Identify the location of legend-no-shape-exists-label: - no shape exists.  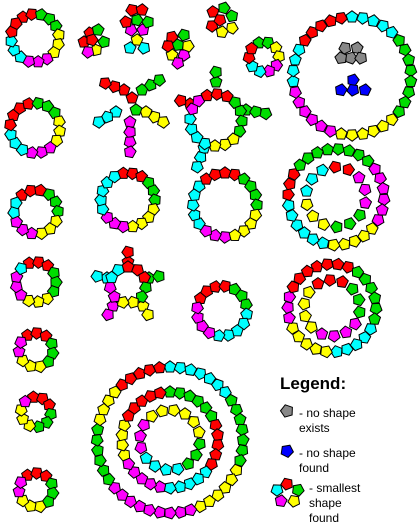
(327, 420).